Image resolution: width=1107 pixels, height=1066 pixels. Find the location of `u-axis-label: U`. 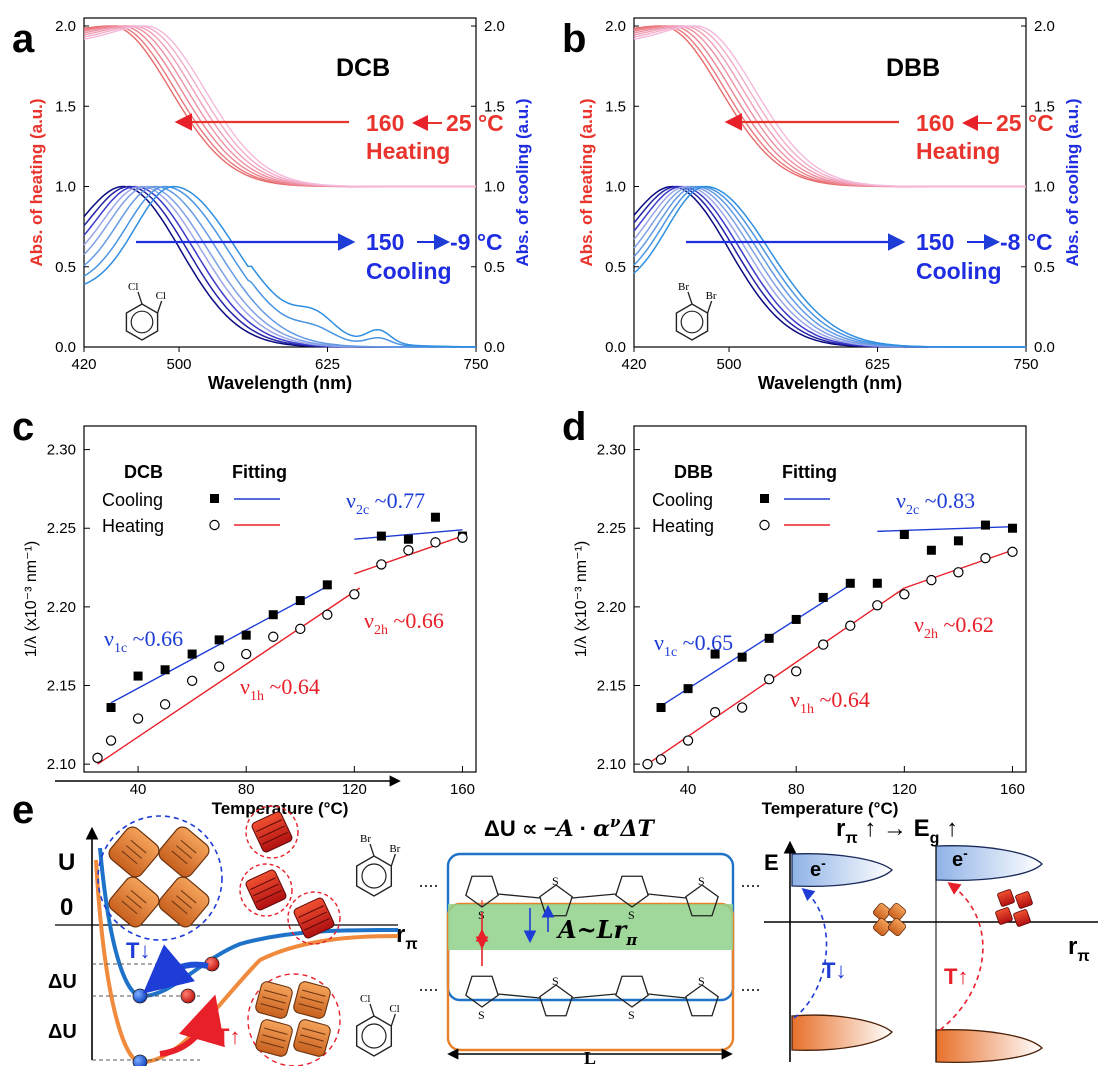

u-axis-label: U is located at coordinates (66, 862).